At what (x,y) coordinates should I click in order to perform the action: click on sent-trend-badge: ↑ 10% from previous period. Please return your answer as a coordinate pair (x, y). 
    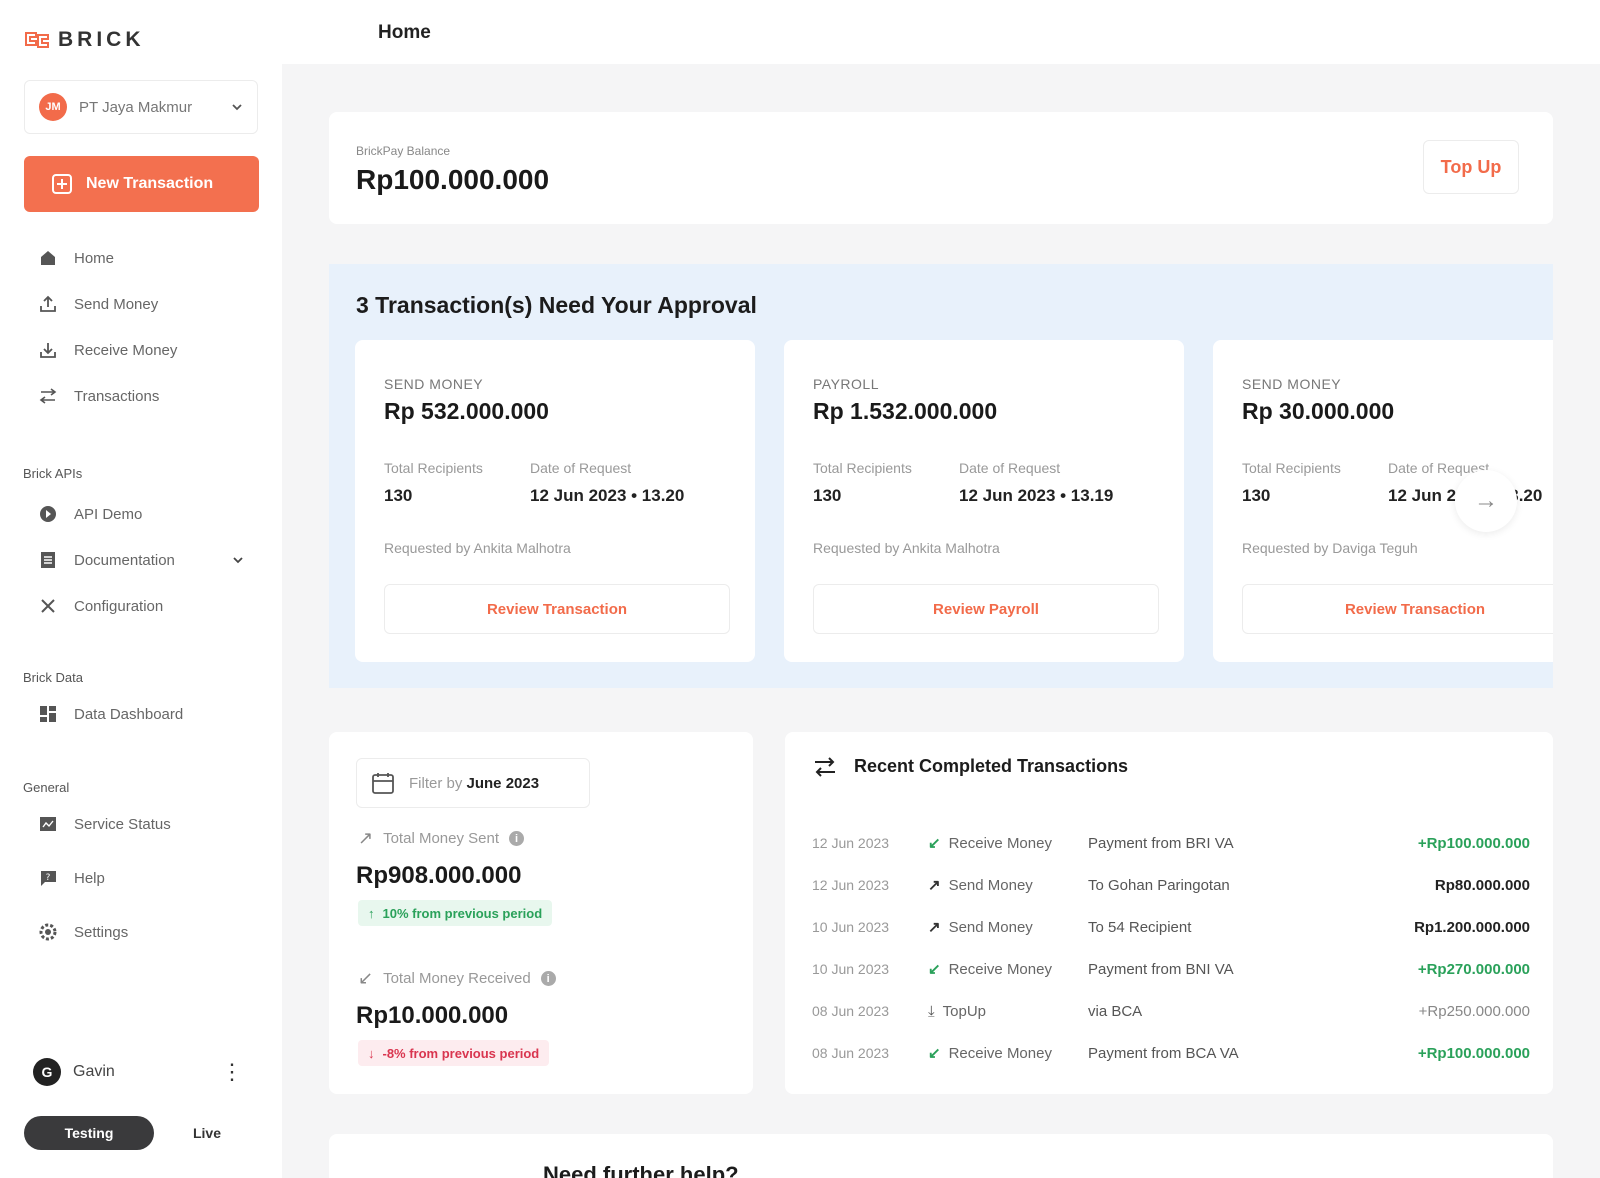
    Looking at the image, I should click on (455, 913).